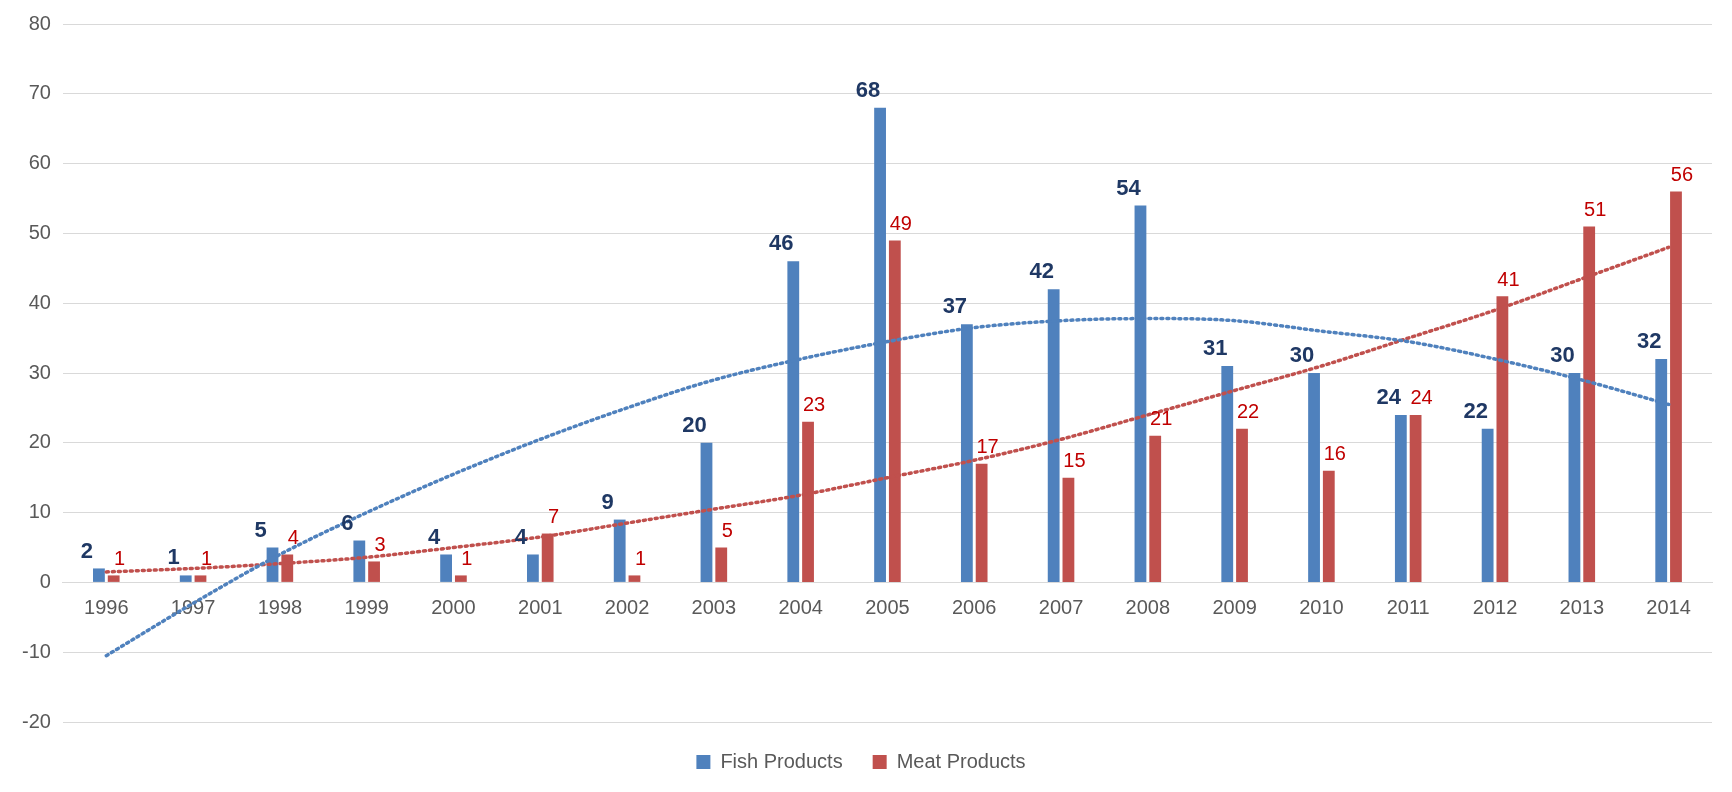 This screenshot has width=1732, height=792. I want to click on data-label: 37, so click(955, 306).